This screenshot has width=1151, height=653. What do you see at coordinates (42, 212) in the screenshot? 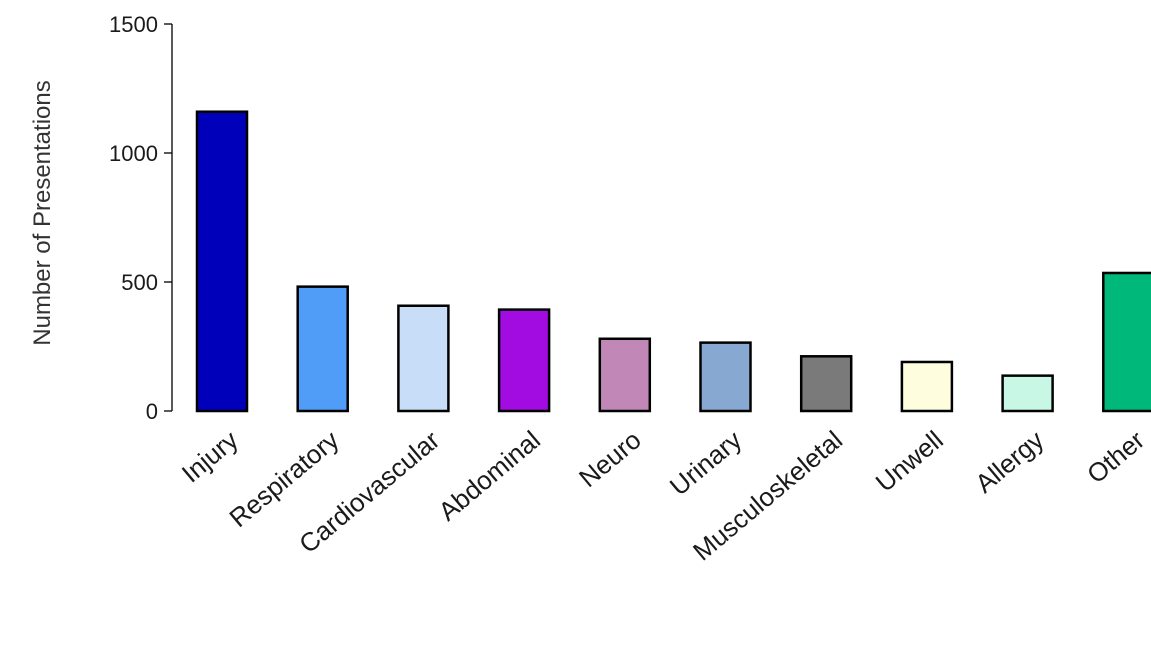
I see `y-axis-title: Number of Presentations` at bounding box center [42, 212].